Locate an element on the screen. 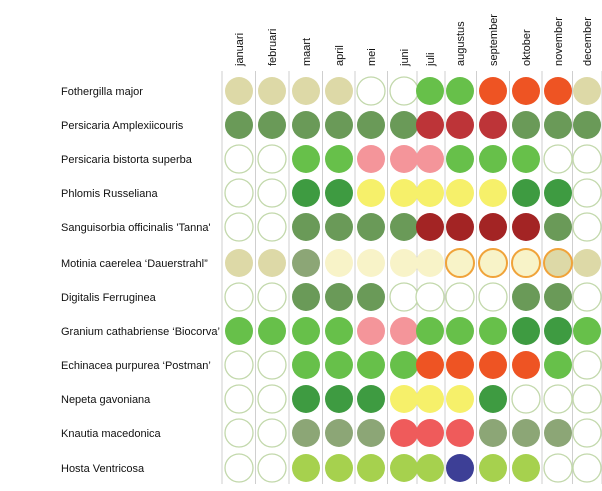 This screenshot has width=602, height=491. month-label-mei: mei is located at coordinates (372, 57).